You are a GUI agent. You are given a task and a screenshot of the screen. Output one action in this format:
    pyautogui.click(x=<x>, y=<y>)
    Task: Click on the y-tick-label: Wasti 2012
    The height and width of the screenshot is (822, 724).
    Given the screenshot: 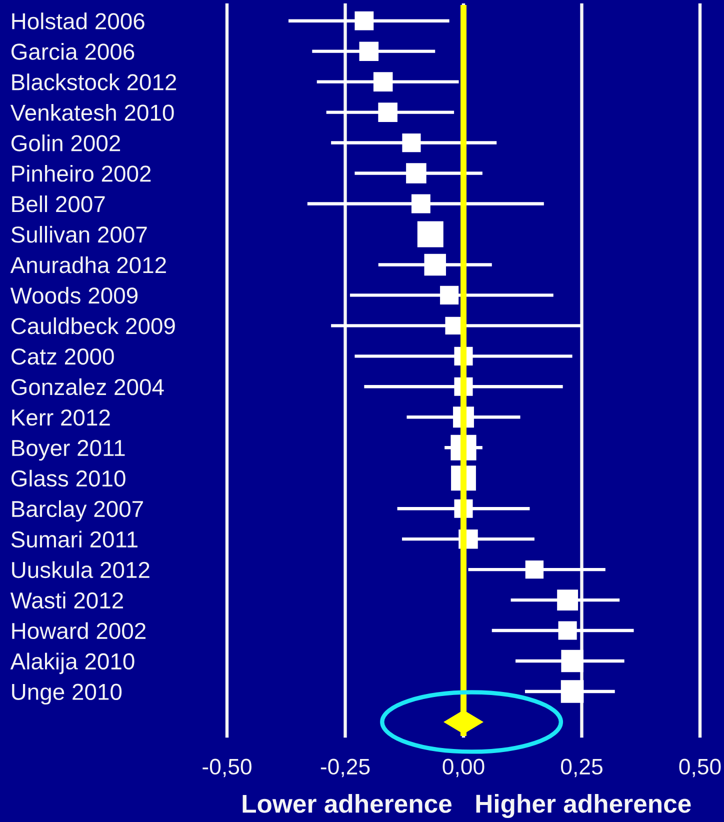 What is the action you would take?
    pyautogui.click(x=66, y=600)
    